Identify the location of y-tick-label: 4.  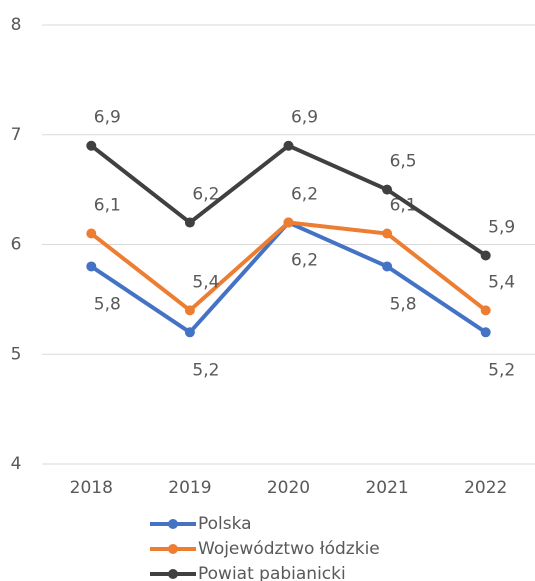
(16, 464).